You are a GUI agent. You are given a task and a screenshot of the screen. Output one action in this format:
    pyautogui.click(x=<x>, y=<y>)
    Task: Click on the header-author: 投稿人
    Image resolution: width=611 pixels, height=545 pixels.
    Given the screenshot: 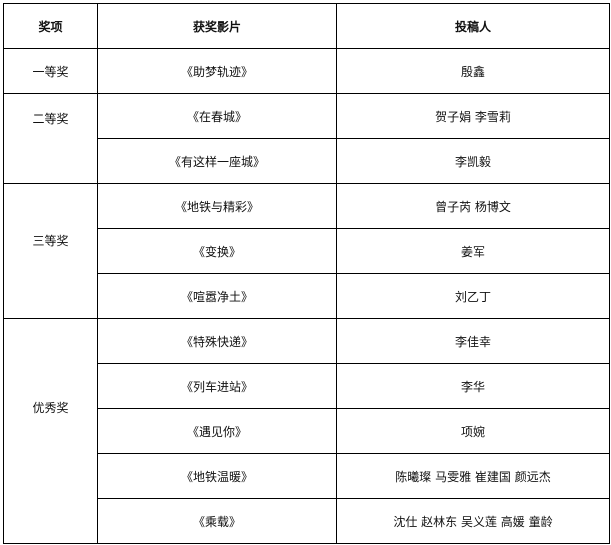 What is the action you would take?
    pyautogui.click(x=473, y=26)
    